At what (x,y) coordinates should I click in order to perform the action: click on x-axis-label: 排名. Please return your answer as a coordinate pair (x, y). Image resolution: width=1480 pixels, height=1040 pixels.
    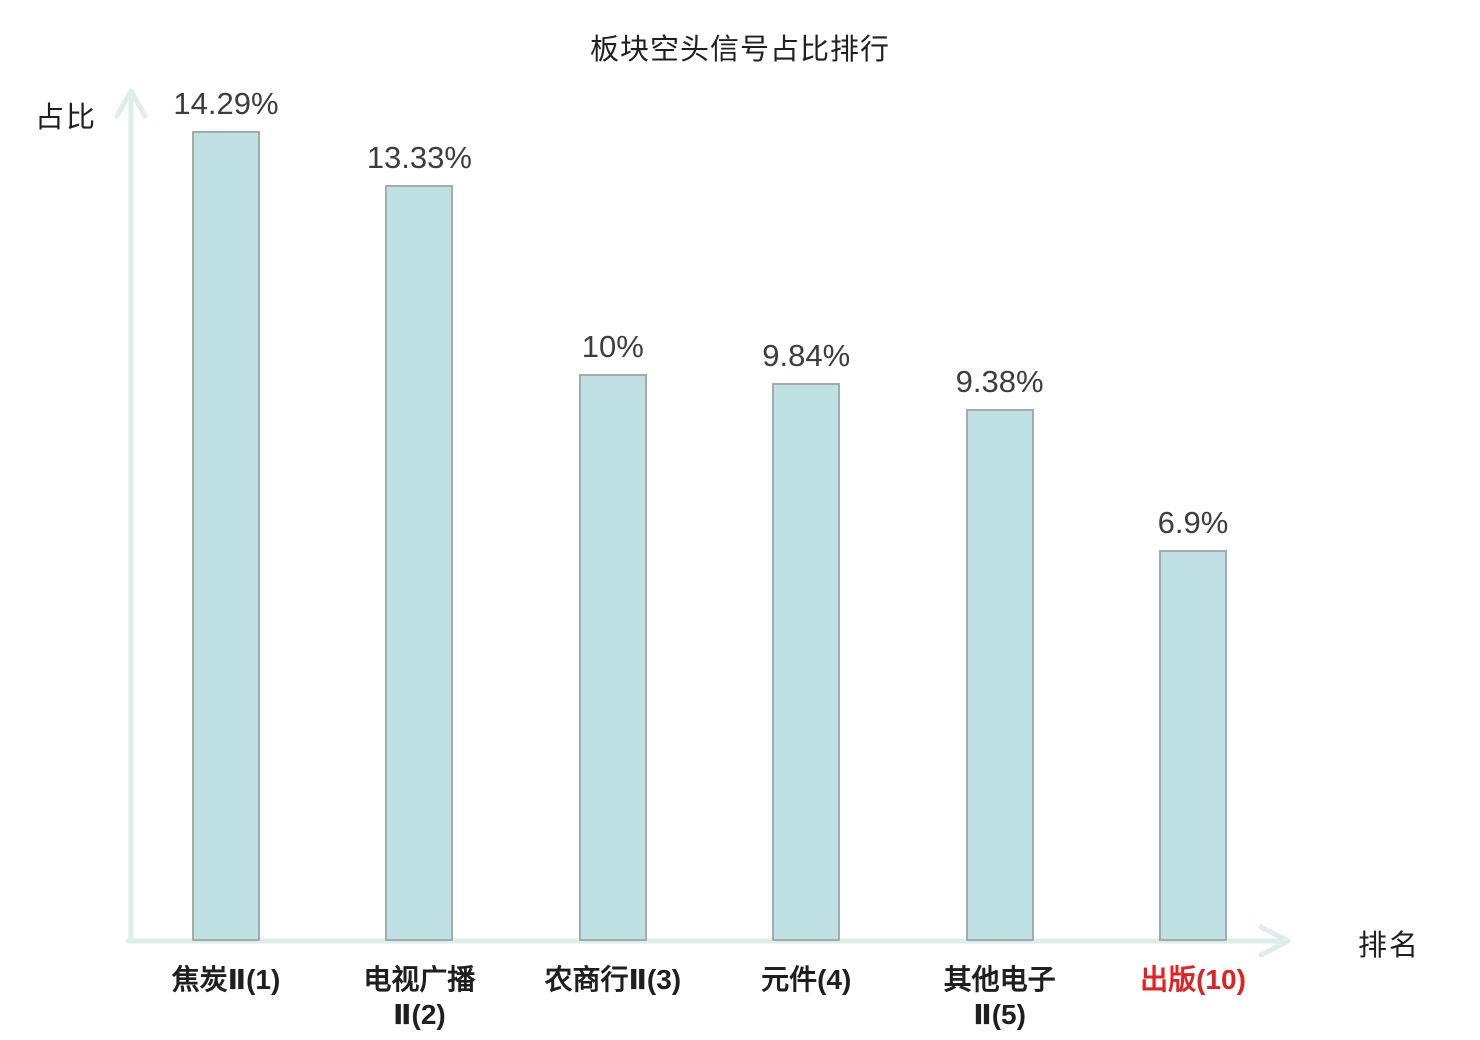
    Looking at the image, I should click on (1389, 946).